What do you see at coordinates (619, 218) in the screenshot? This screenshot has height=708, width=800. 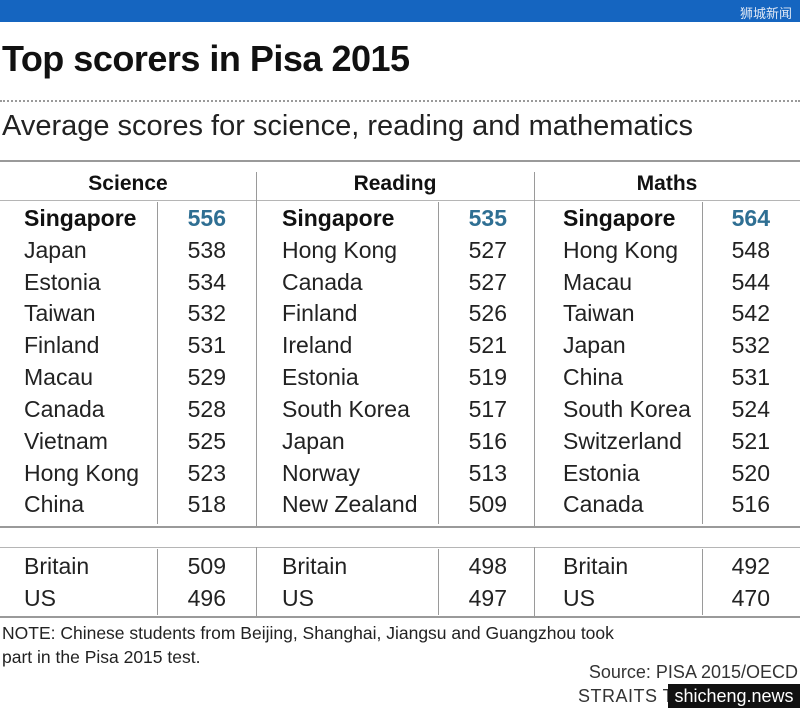 I see `maths-row-country: Singapore` at bounding box center [619, 218].